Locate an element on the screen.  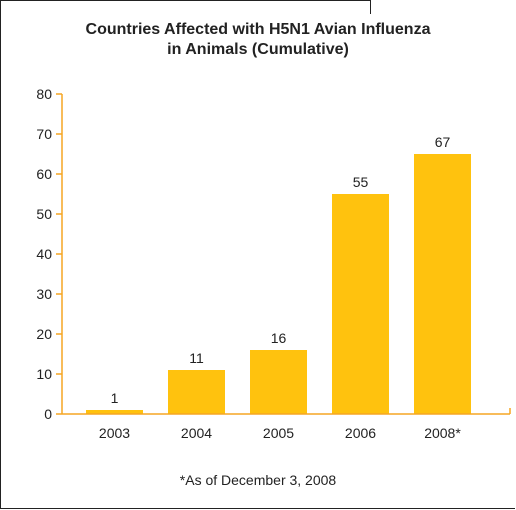
y-axis: 0 10 20 30 40 50 60 70 80 is located at coordinates (49, 254).